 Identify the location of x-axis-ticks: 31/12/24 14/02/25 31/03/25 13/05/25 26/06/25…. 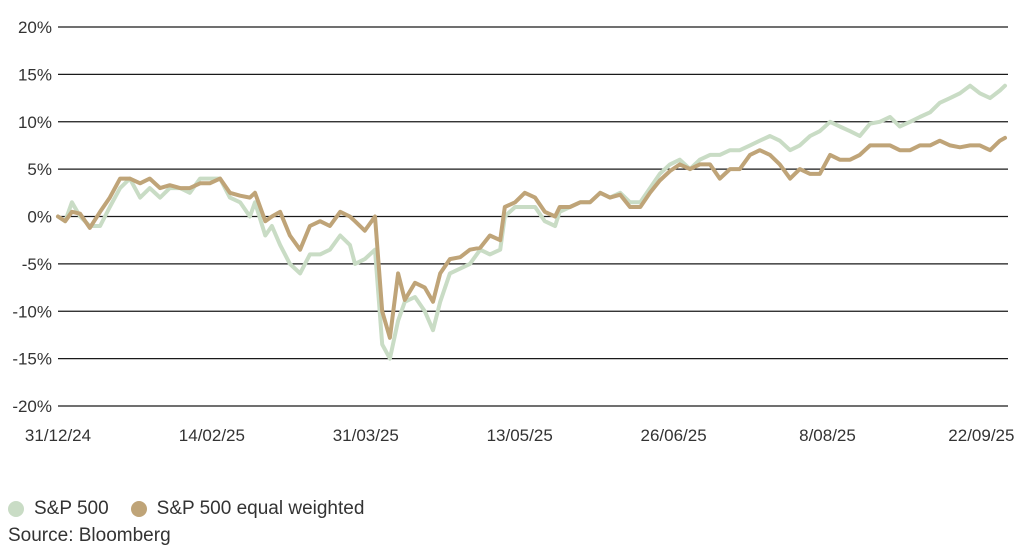
(520, 435).